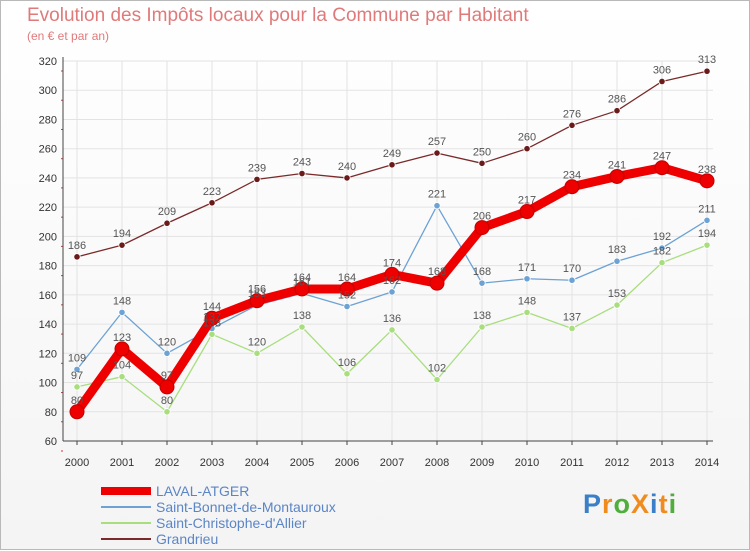  I want to click on legend-label-2: Saint-Christophe-d'Allier, so click(231, 523).